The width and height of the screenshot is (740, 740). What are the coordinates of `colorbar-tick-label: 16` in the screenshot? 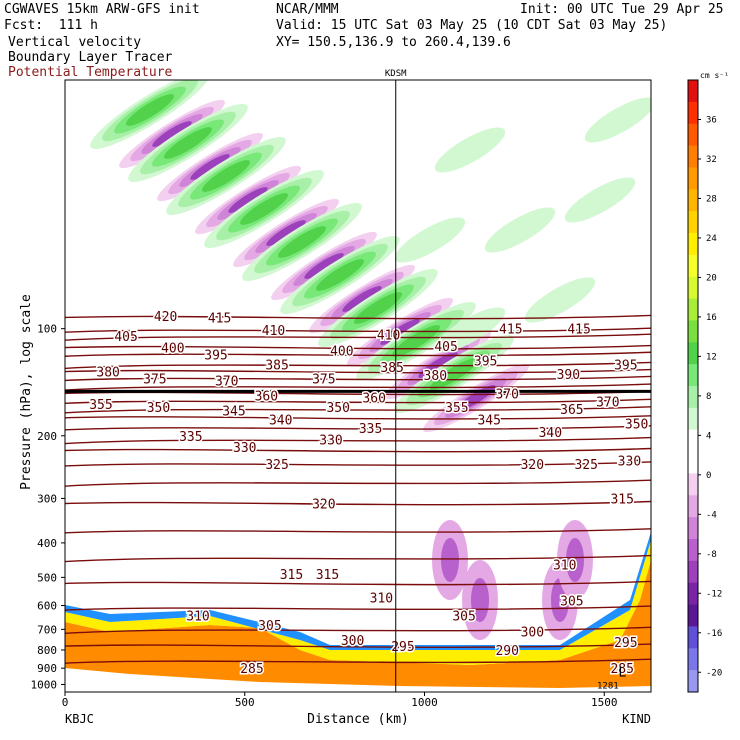 It's located at (711, 318).